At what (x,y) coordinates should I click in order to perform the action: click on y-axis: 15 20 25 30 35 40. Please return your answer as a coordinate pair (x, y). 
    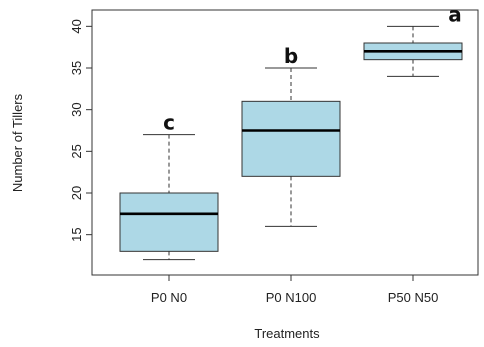
    Looking at the image, I should click on (80, 130).